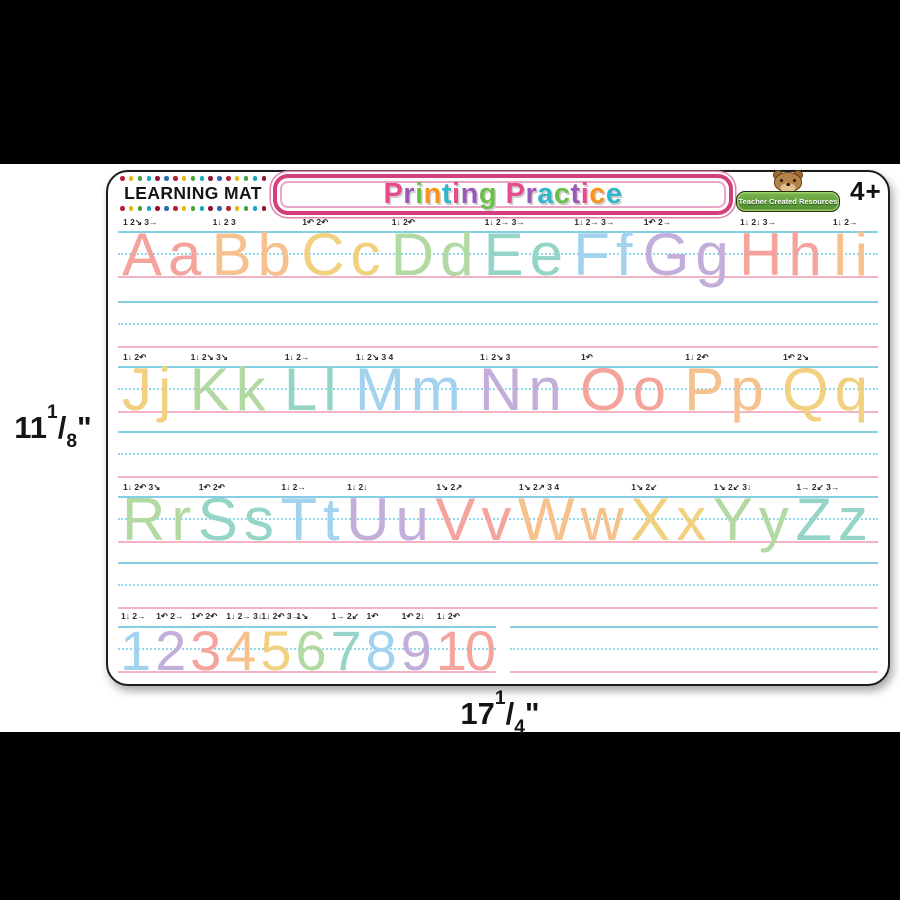 The width and height of the screenshot is (900, 900). What do you see at coordinates (488, 194) in the screenshot?
I see `title-letter: g` at bounding box center [488, 194].